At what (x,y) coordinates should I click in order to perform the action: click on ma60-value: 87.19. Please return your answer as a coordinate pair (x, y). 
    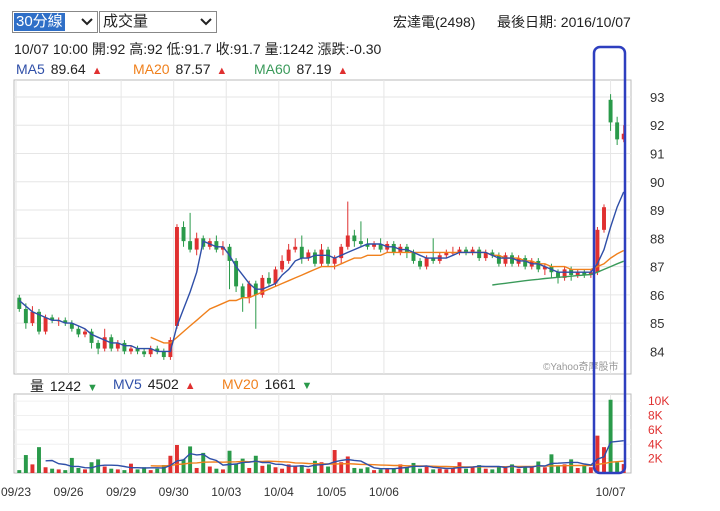
    Looking at the image, I should click on (314, 69).